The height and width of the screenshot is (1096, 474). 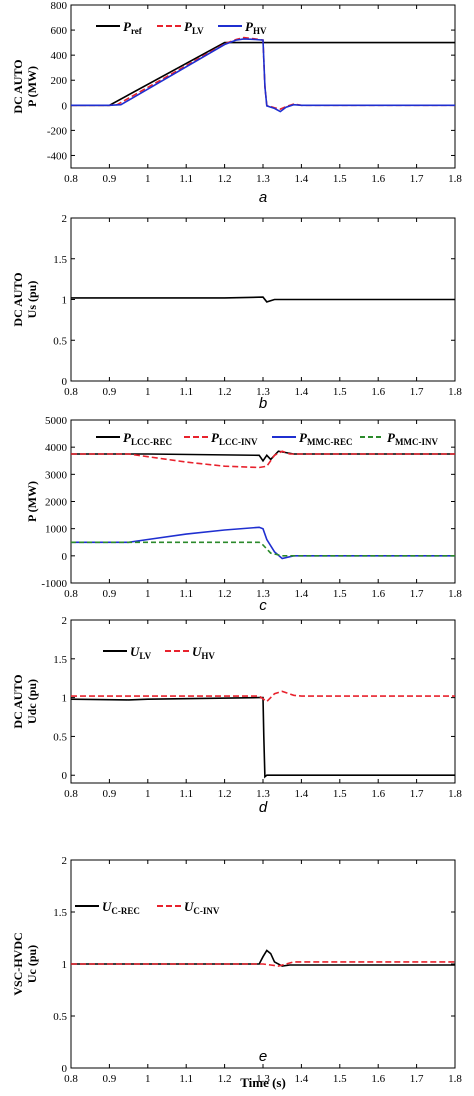 What do you see at coordinates (56, 530) in the screenshot?
I see `y-tick-label: 1000` at bounding box center [56, 530].